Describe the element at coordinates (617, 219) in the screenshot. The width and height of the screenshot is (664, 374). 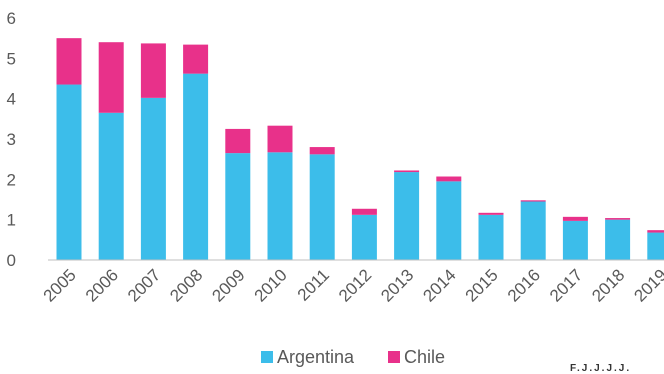
I see `bar-chile-2018` at that location.